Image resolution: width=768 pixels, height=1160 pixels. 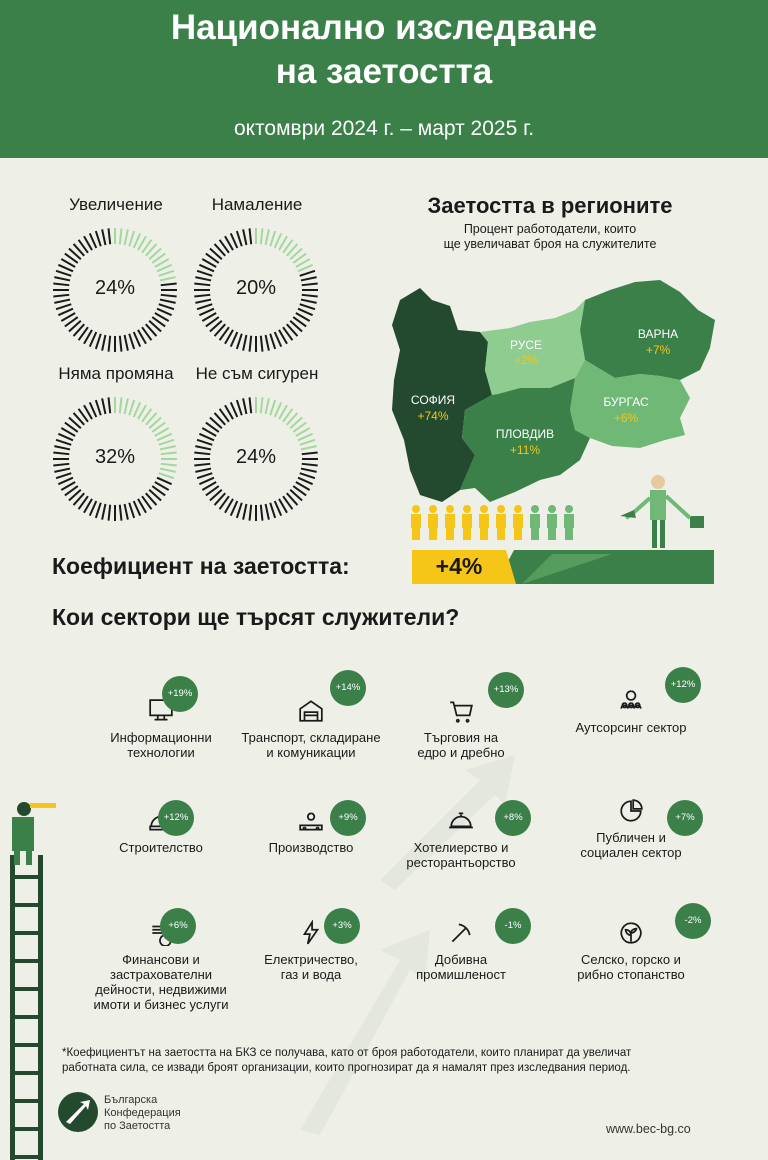 What do you see at coordinates (648, 1129) in the screenshot?
I see `website-link: www.bec-bg.co` at bounding box center [648, 1129].